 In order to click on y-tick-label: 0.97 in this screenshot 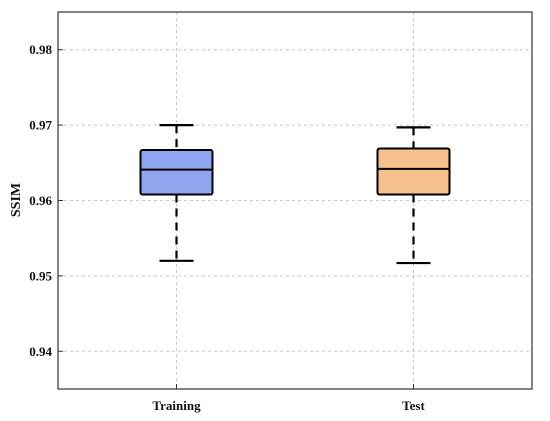, I will do `click(40, 125)`.